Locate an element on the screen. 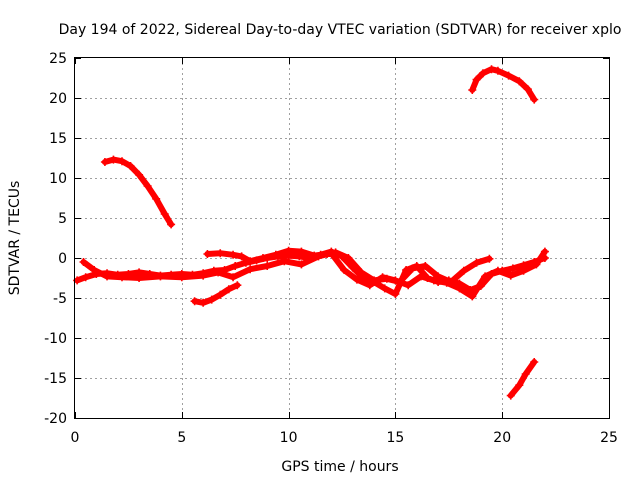 The width and height of the screenshot is (640, 480). x-tick-label: 15 is located at coordinates (395, 438).